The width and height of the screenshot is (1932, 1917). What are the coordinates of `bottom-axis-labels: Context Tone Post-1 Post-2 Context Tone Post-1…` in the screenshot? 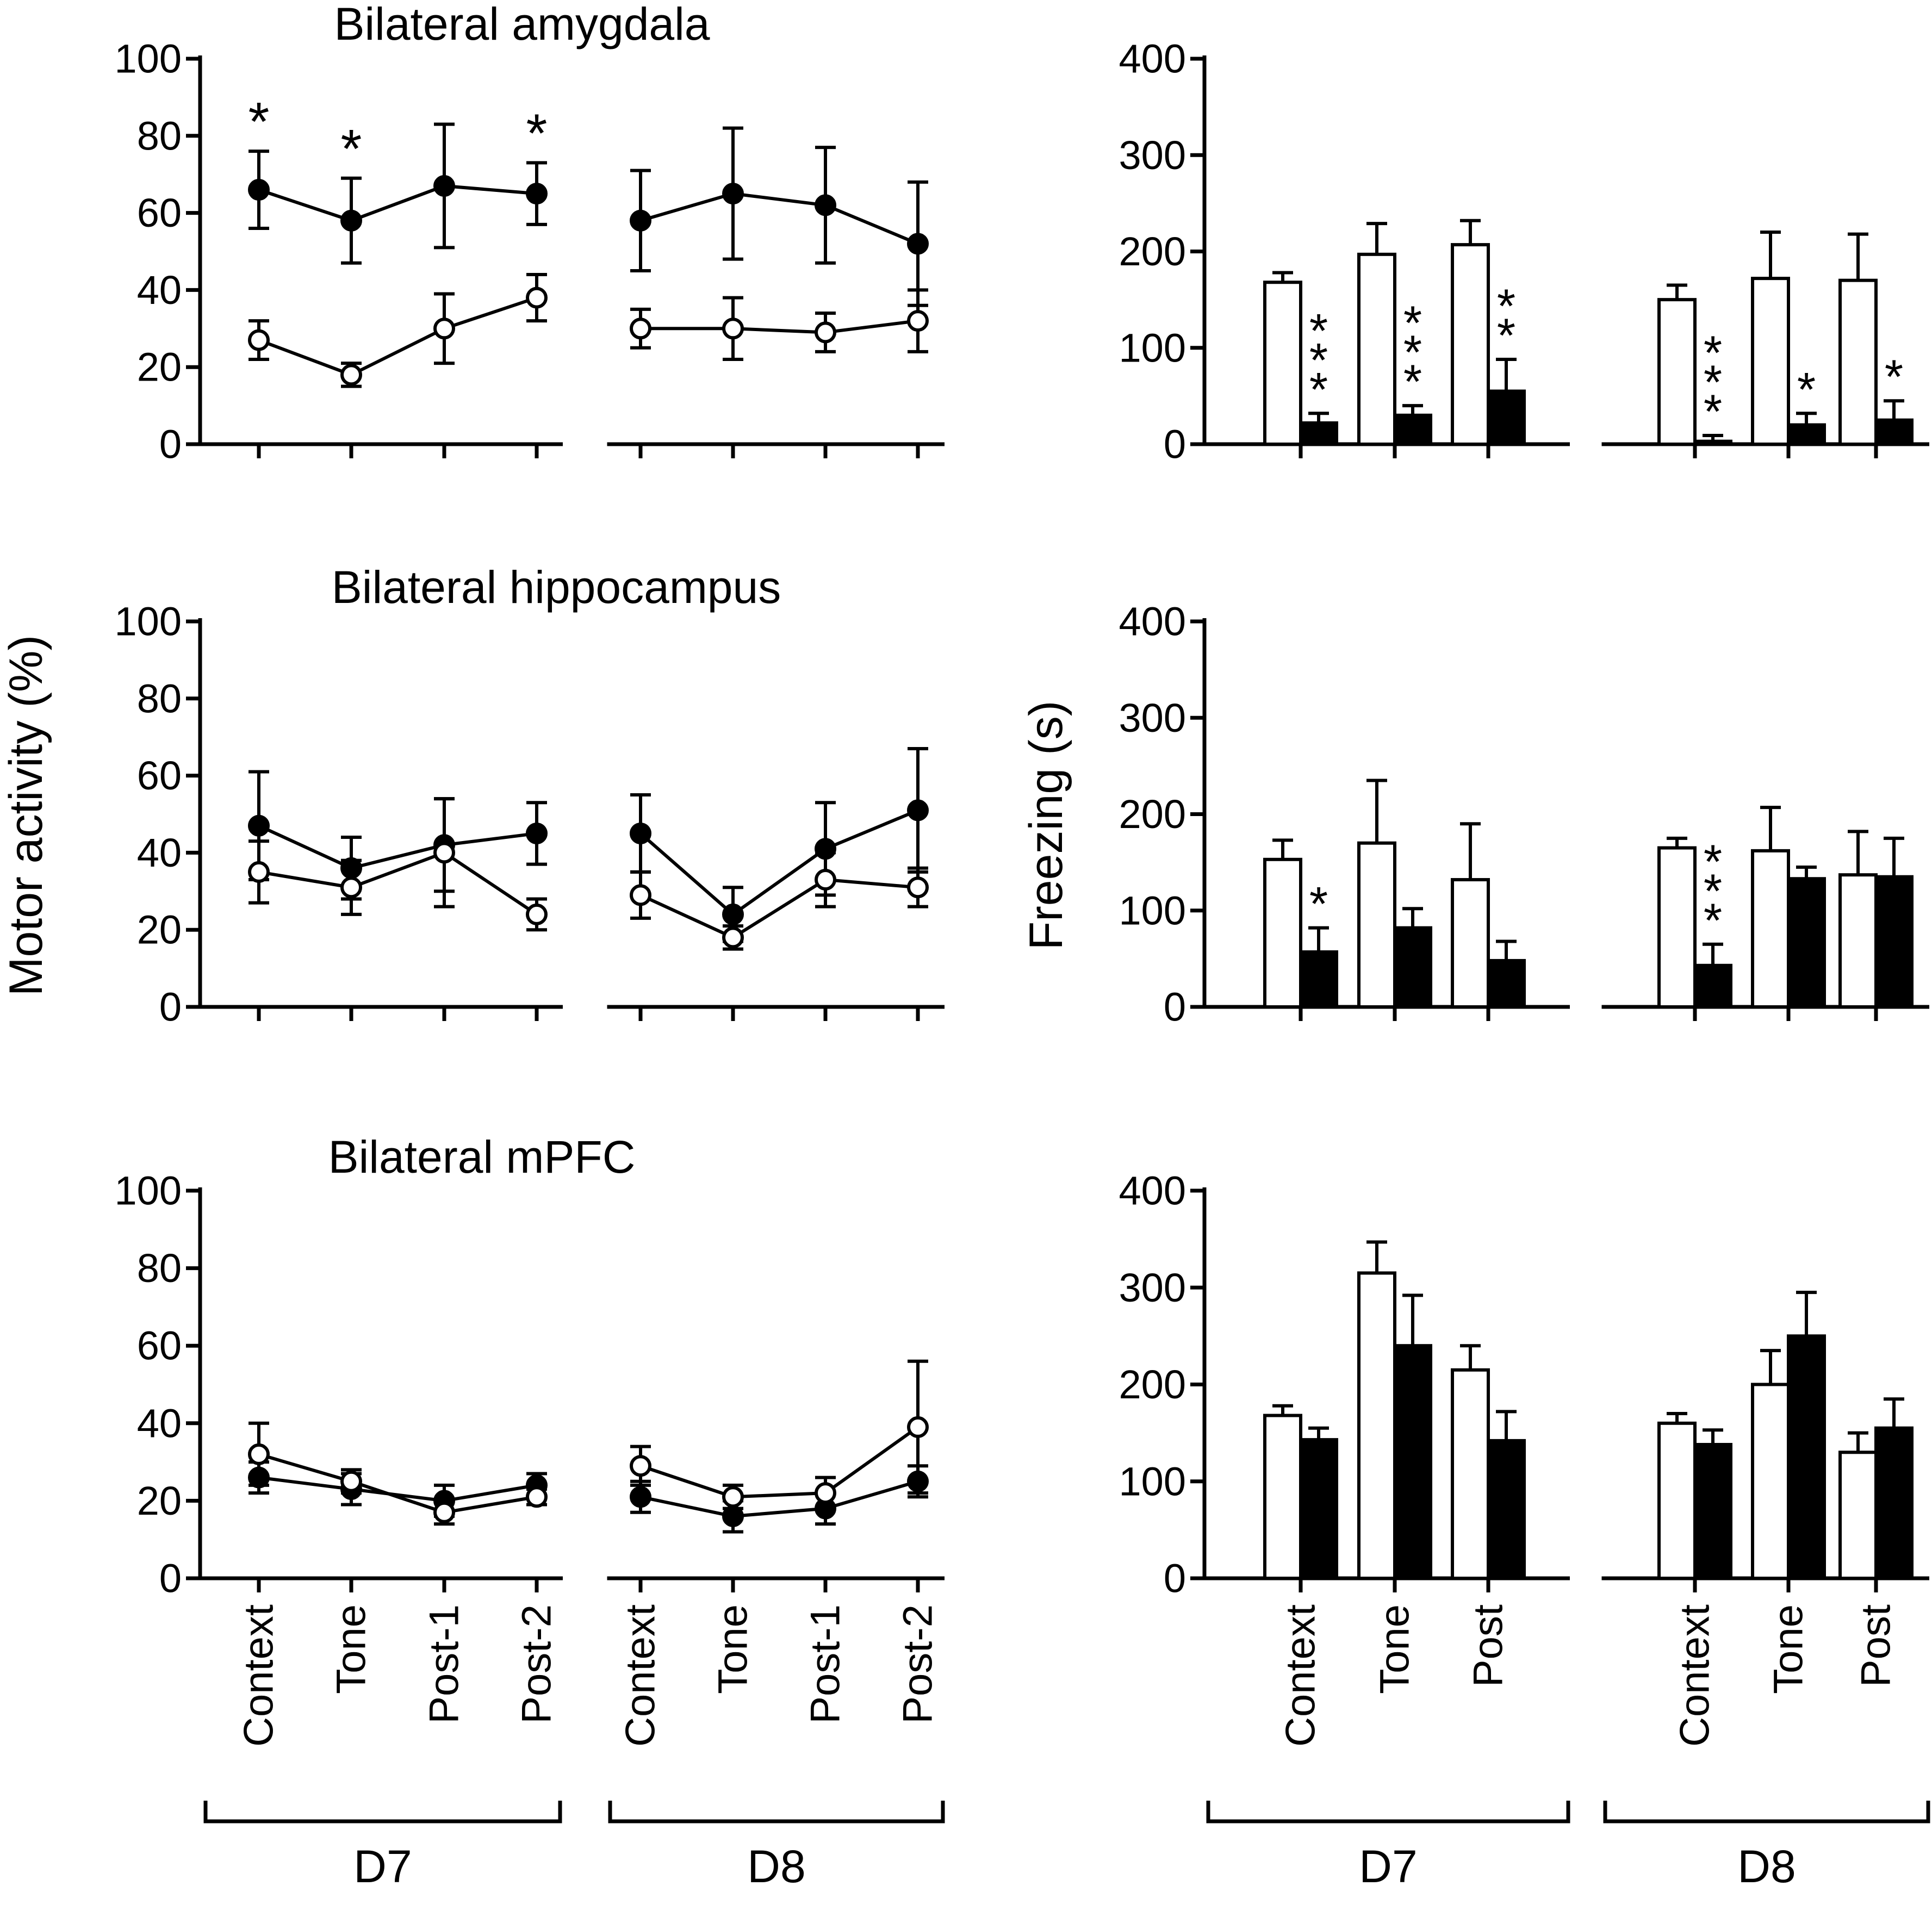 It's located at (1066, 1748).